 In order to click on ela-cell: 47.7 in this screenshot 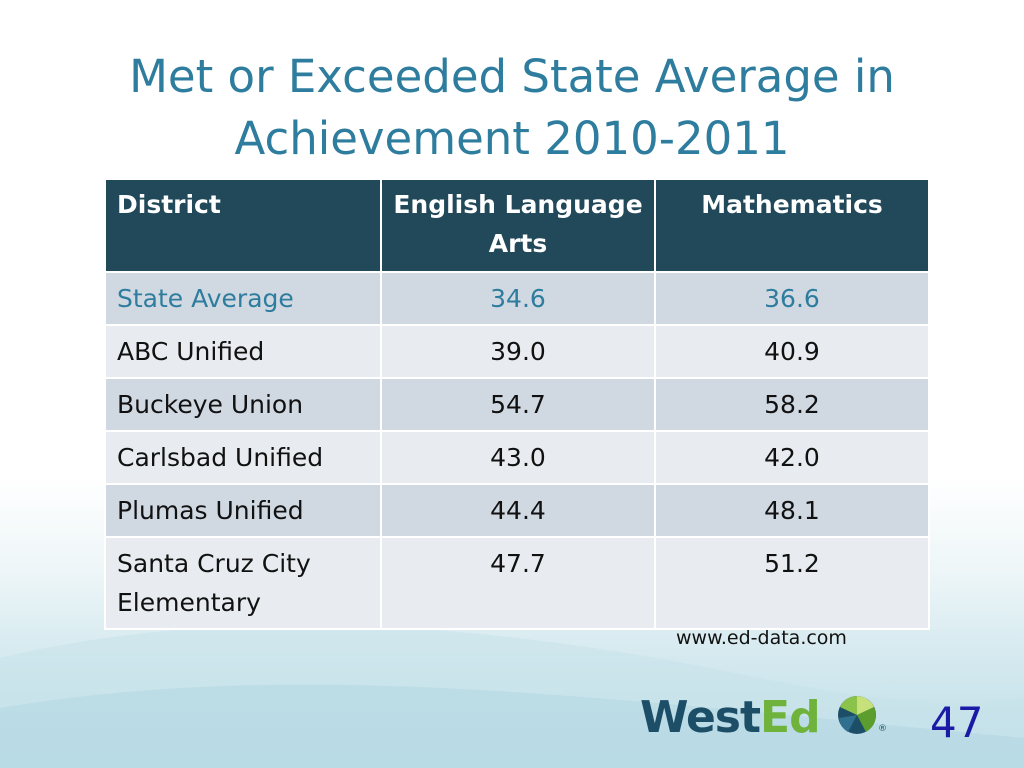, I will do `click(518, 583)`.